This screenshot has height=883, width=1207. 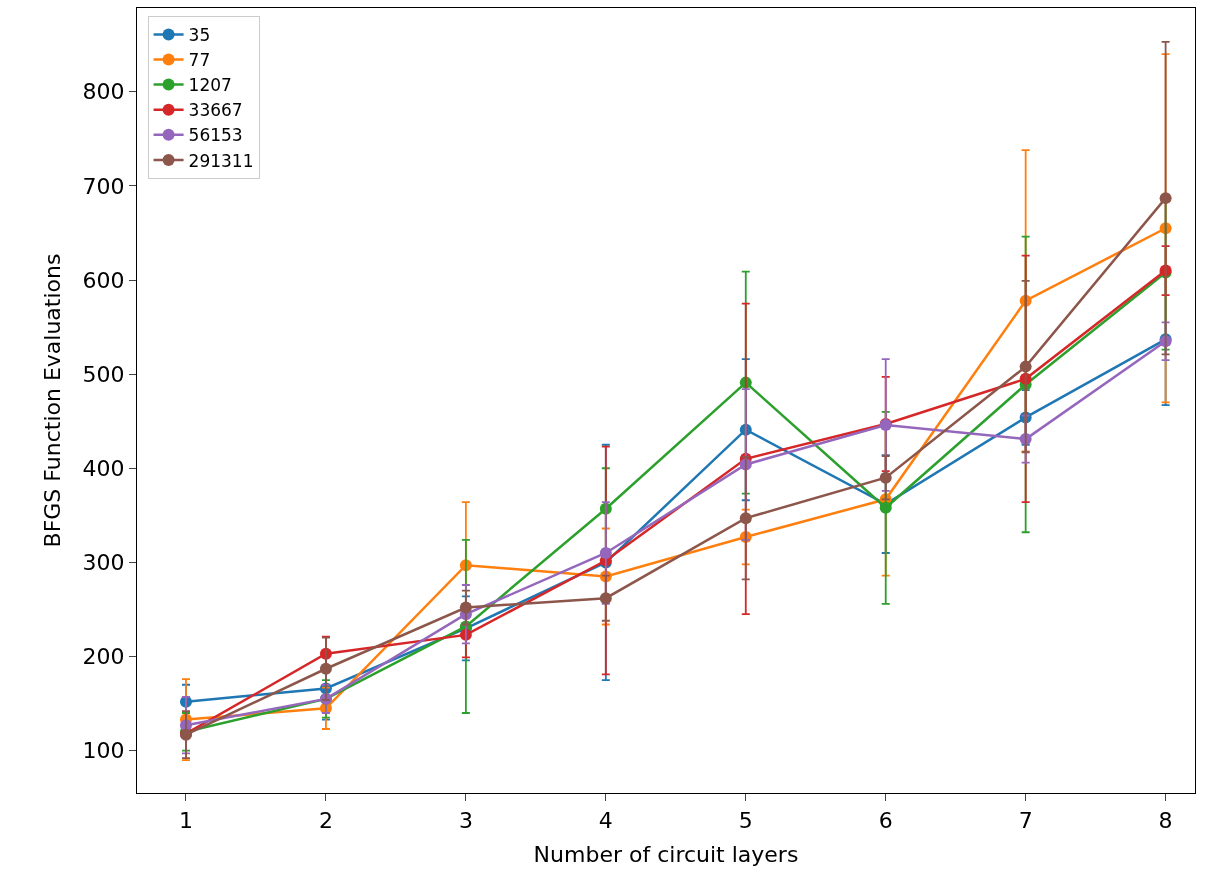 I want to click on y-tick-label: 800, so click(x=103, y=92).